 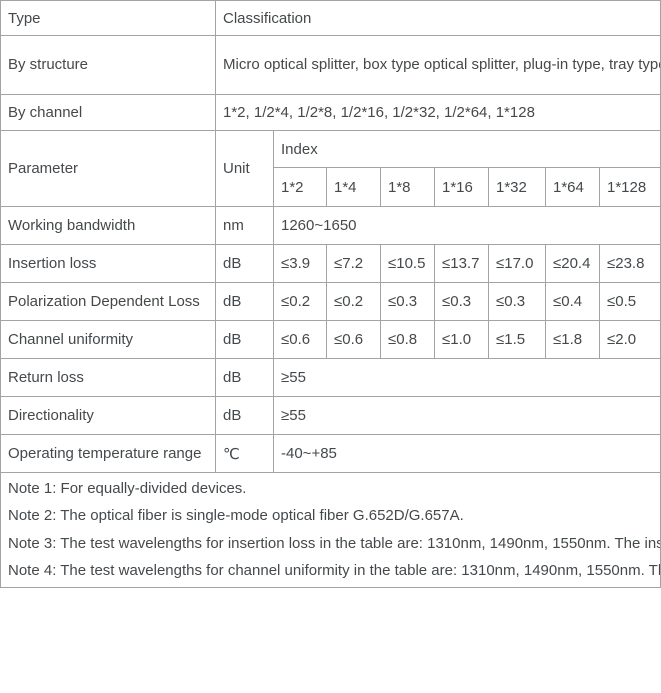 I want to click on channel-header-cell: 1*2, so click(x=300, y=187).